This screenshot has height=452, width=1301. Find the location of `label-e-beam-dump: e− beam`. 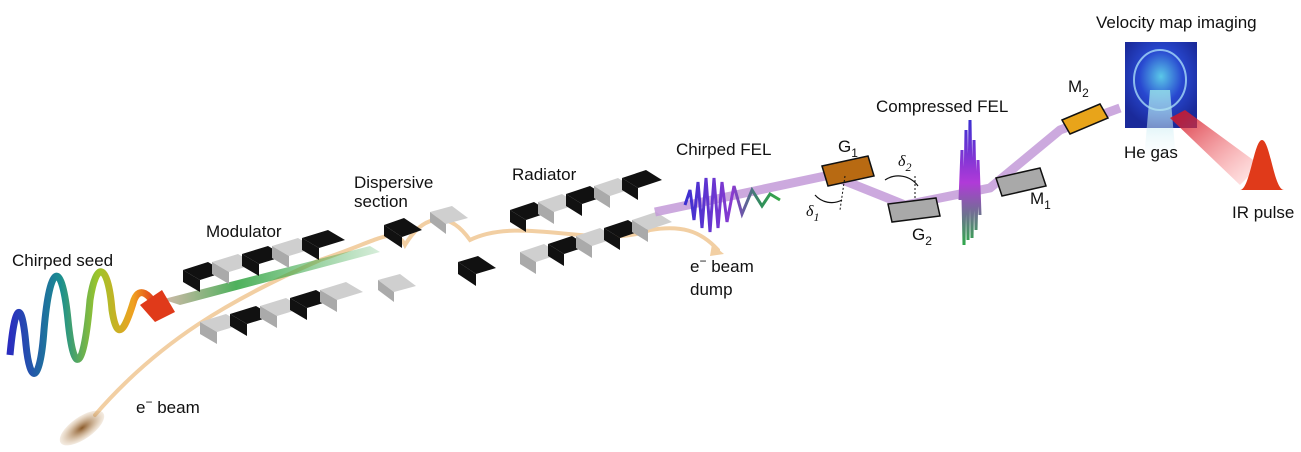

label-e-beam-dump: e− beam is located at coordinates (722, 265).